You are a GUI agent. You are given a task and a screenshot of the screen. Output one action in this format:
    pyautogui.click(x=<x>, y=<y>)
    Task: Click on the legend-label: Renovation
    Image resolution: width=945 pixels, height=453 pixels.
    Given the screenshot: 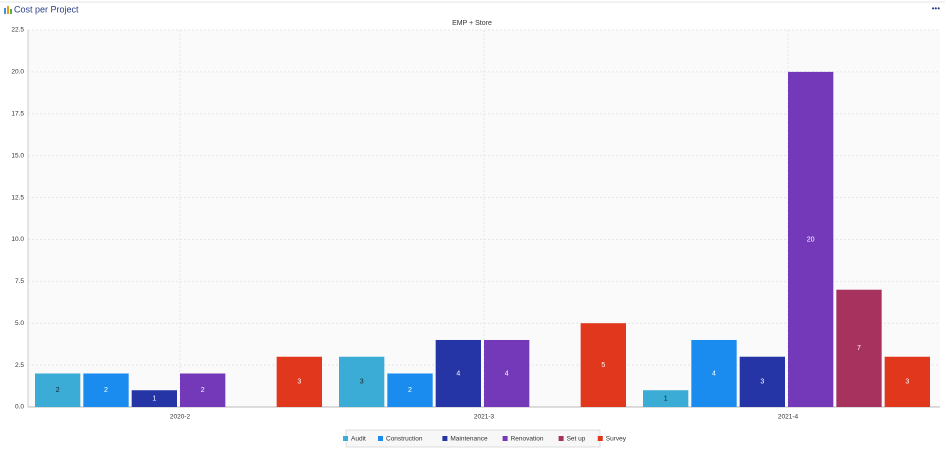 What is the action you would take?
    pyautogui.click(x=527, y=439)
    